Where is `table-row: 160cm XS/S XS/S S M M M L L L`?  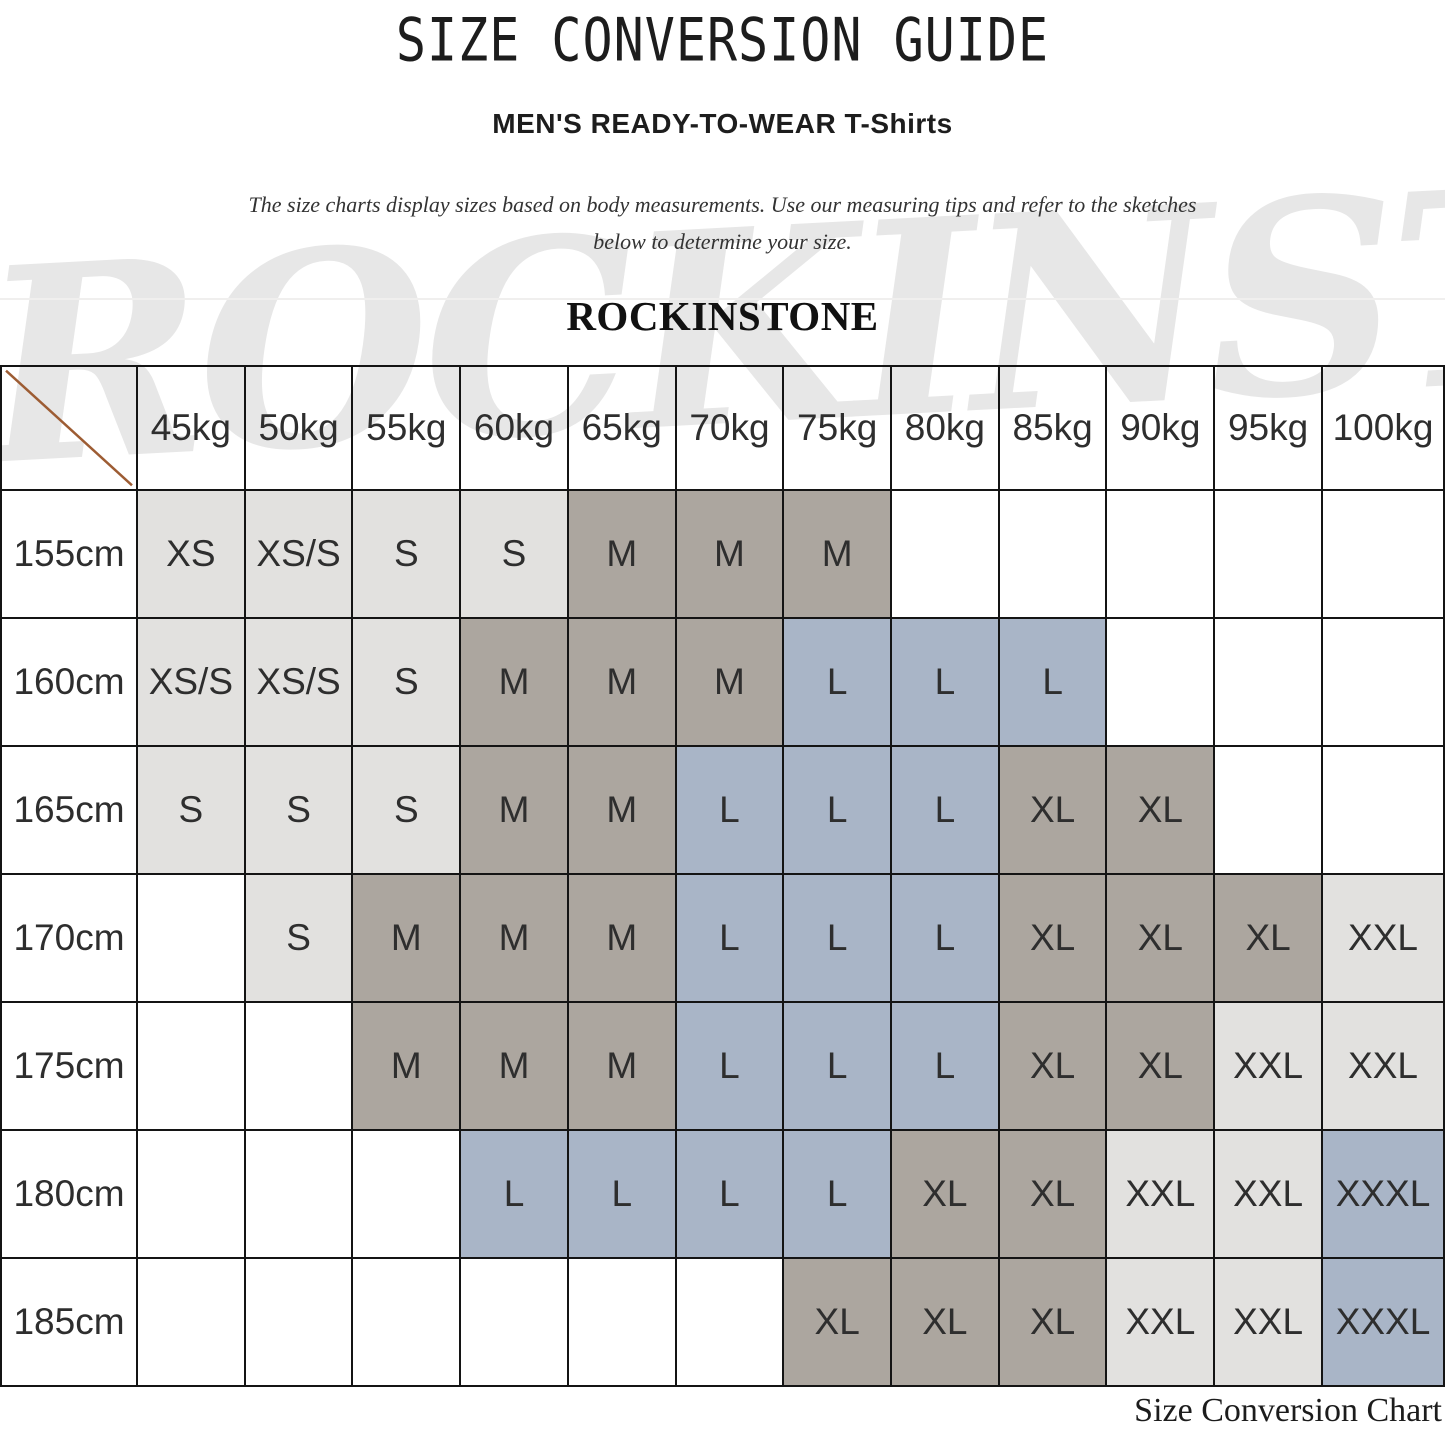
table-row: 160cm XS/S XS/S S M M M L L L is located at coordinates (722, 682).